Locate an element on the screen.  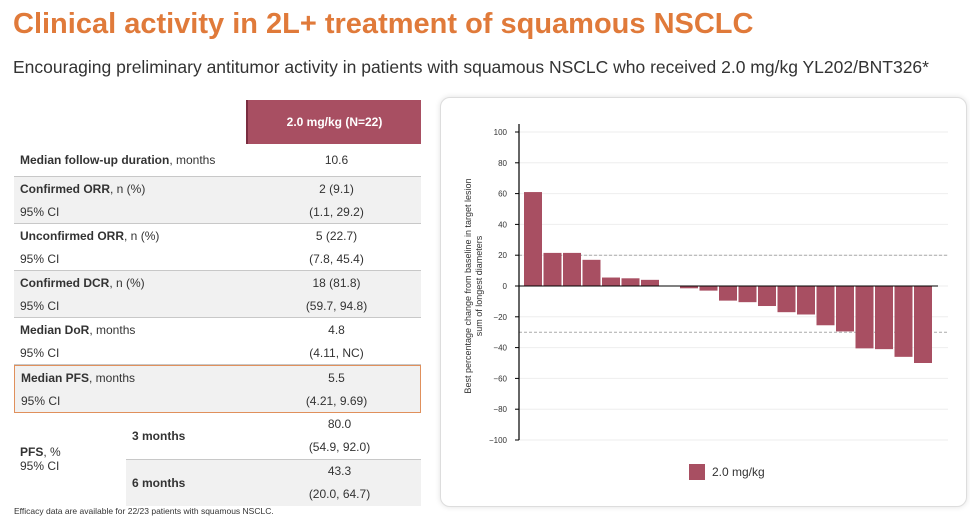
legend-swatch is located at coordinates (697, 472).